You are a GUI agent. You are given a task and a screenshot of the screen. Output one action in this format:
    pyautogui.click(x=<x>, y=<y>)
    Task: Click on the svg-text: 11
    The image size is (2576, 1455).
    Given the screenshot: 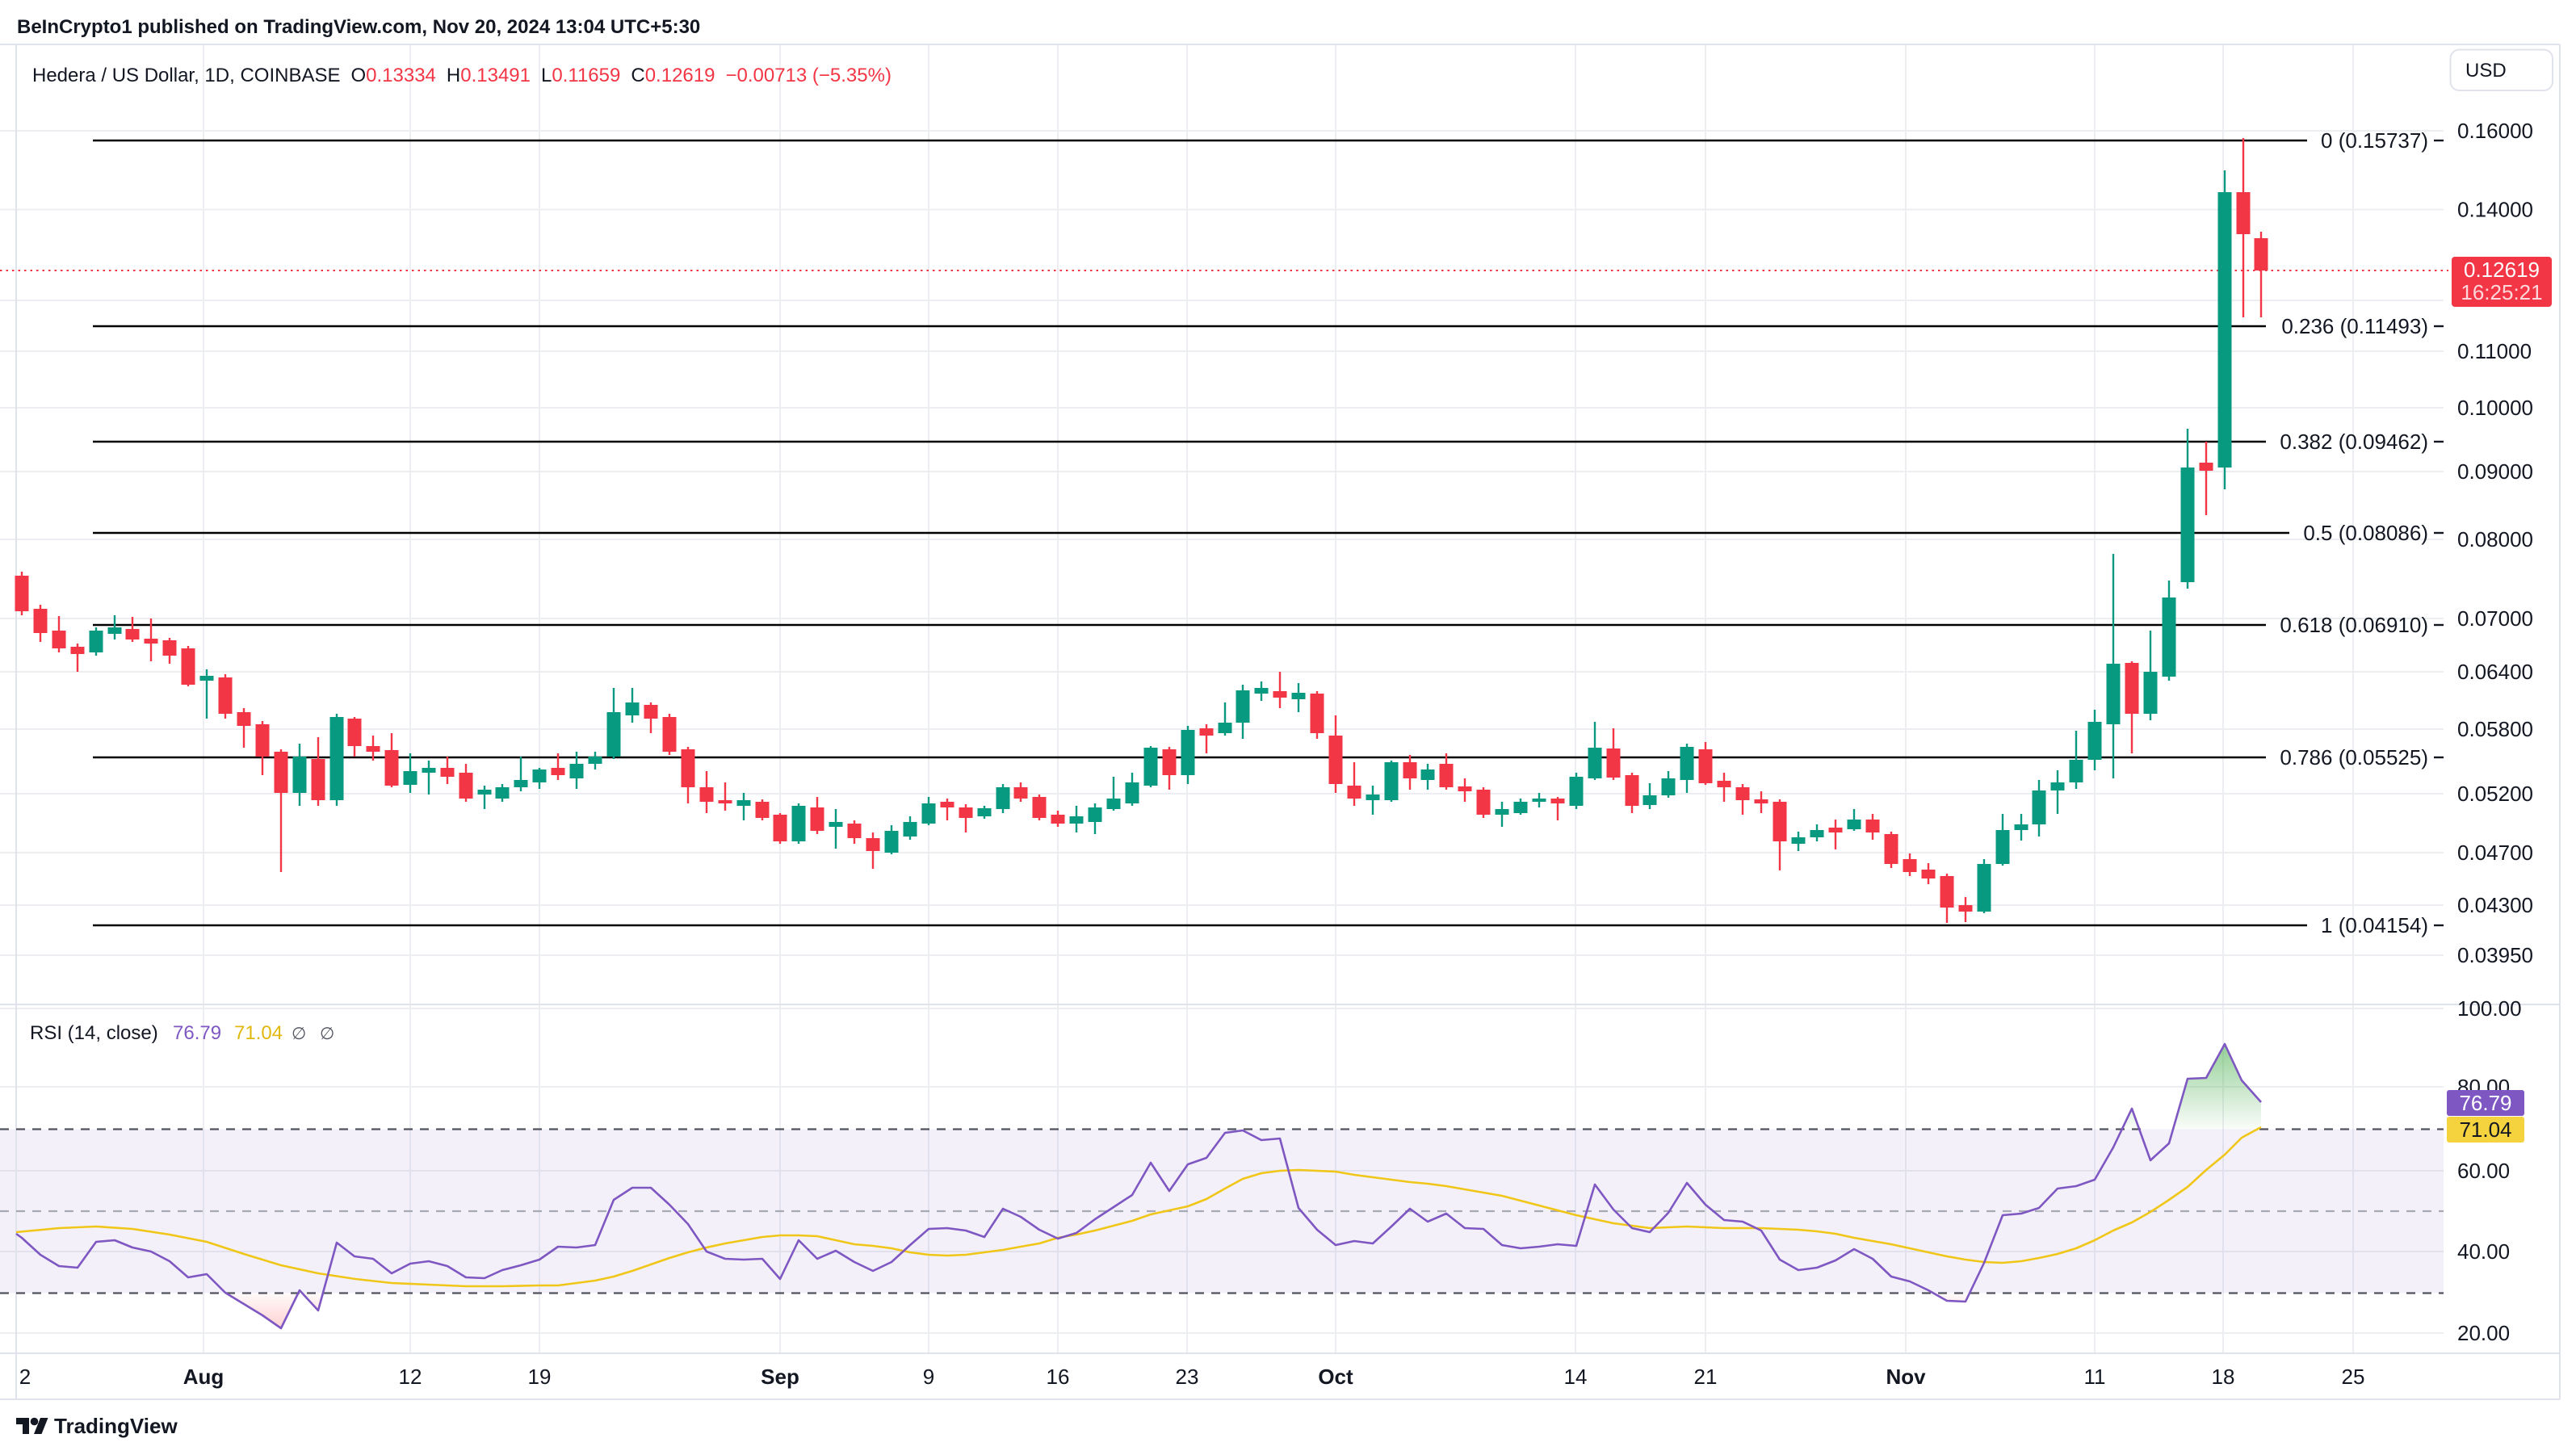 What is the action you would take?
    pyautogui.click(x=2095, y=1377)
    